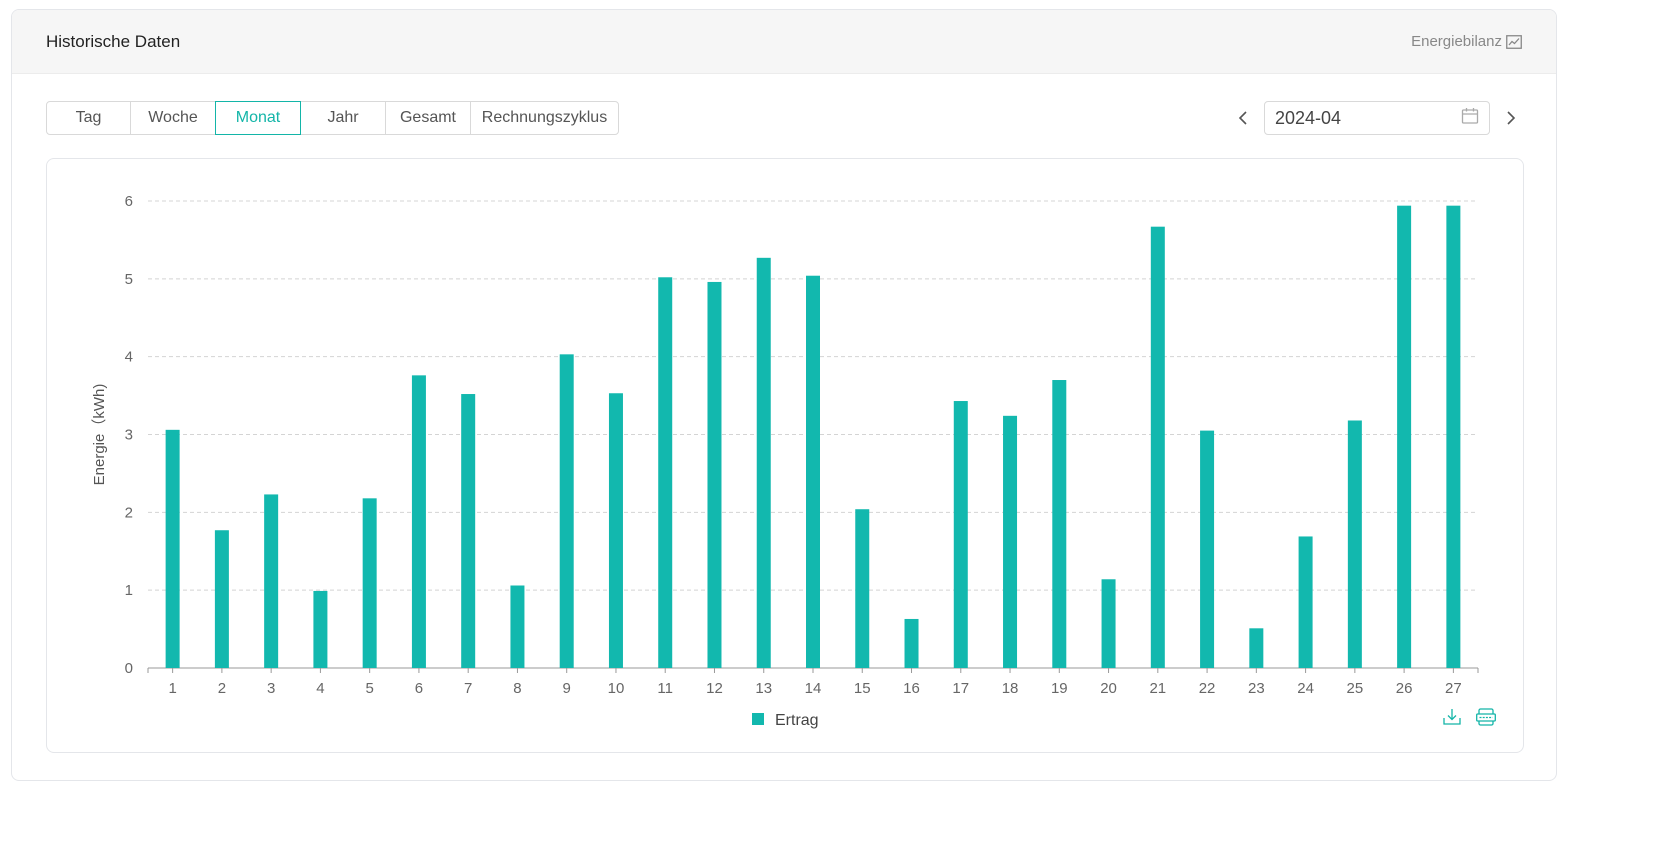  Describe the element at coordinates (369, 688) in the screenshot. I see `x-tick-label: 5` at that location.